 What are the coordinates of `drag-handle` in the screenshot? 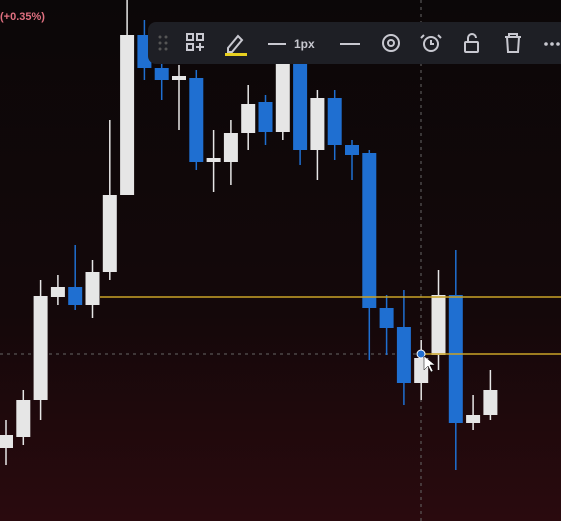 It's located at (163, 43).